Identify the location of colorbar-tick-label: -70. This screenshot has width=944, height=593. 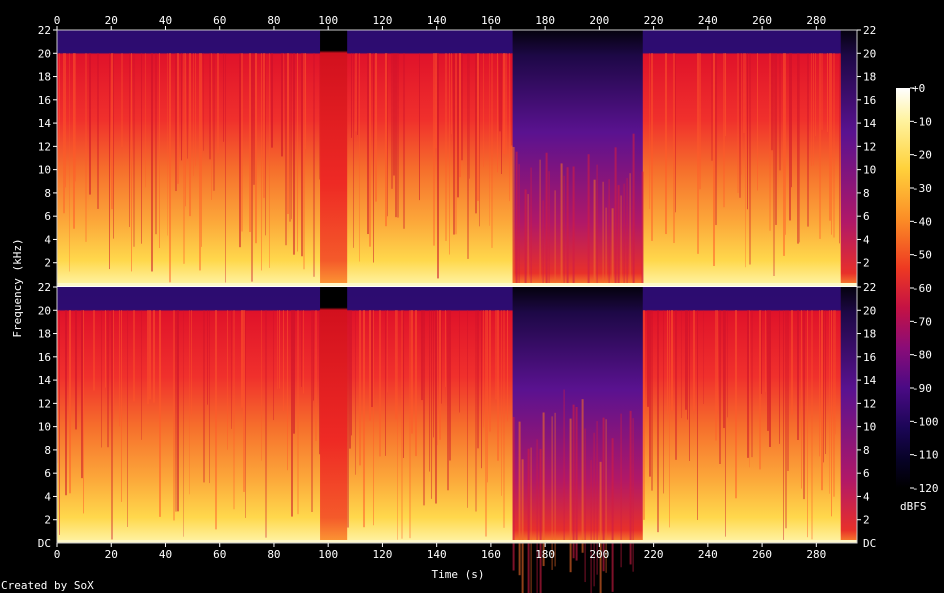
(922, 321).